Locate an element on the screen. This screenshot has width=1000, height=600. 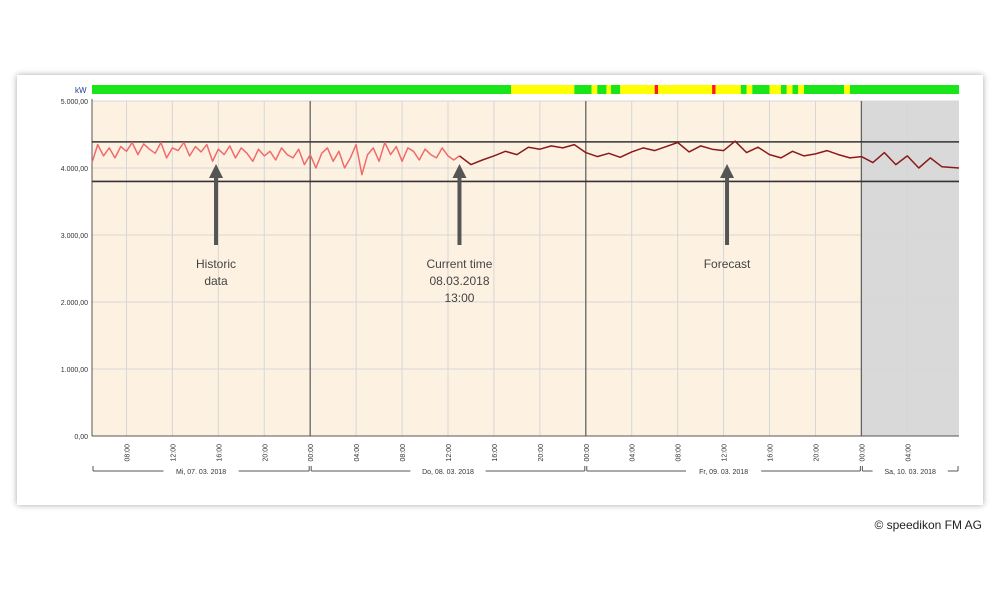
y-tick-label: 5.000,00 is located at coordinates (74, 102).